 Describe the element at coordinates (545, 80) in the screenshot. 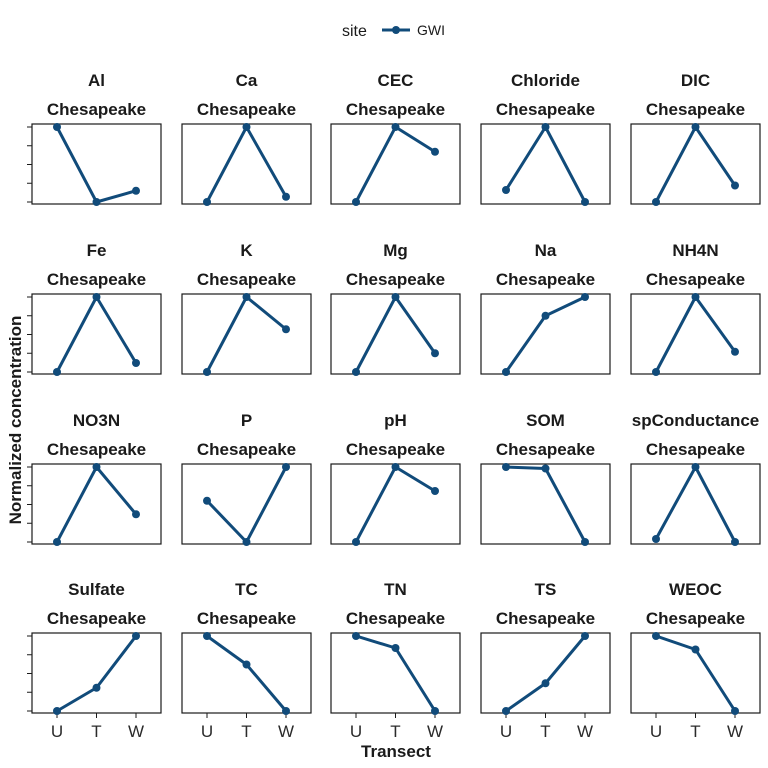

I see `panel-title: Chloride` at that location.